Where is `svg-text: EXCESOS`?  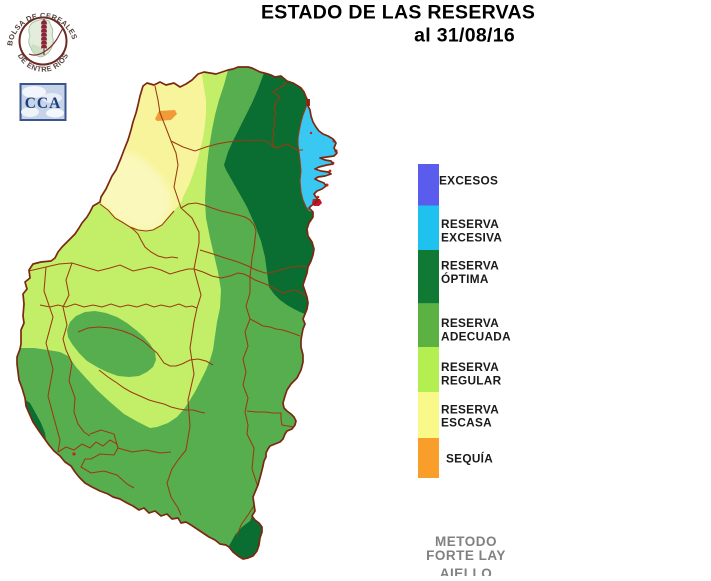 svg-text: EXCESOS is located at coordinates (468, 181).